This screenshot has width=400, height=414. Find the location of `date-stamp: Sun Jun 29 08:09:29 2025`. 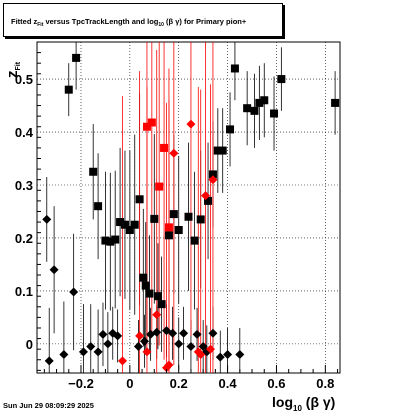

date-stamp: Sun Jun 29 08:09:29 2025 is located at coordinates (48, 405).